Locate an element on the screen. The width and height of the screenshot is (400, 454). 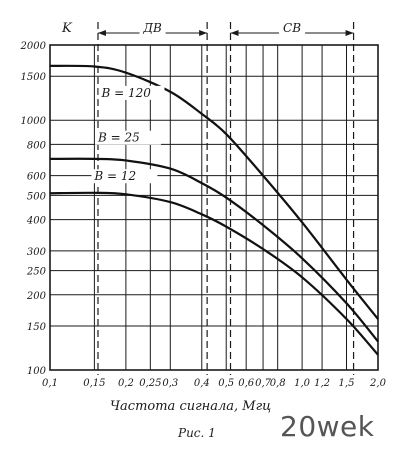
series-label: B = 120 is located at coordinates (125, 93).